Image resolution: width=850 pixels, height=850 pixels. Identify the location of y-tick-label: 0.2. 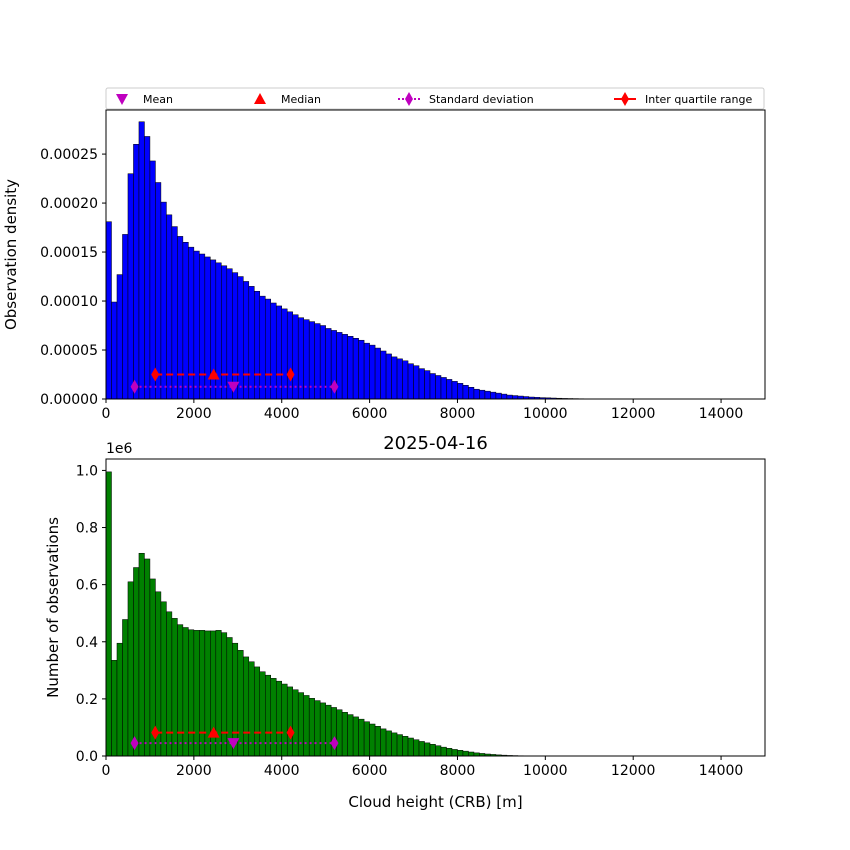
(87, 700).